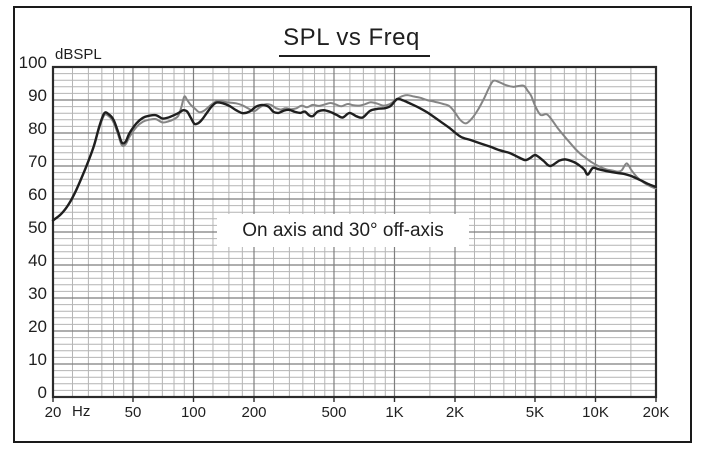  Describe the element at coordinates (37, 359) in the screenshot. I see `y-tick-label: 10` at that location.